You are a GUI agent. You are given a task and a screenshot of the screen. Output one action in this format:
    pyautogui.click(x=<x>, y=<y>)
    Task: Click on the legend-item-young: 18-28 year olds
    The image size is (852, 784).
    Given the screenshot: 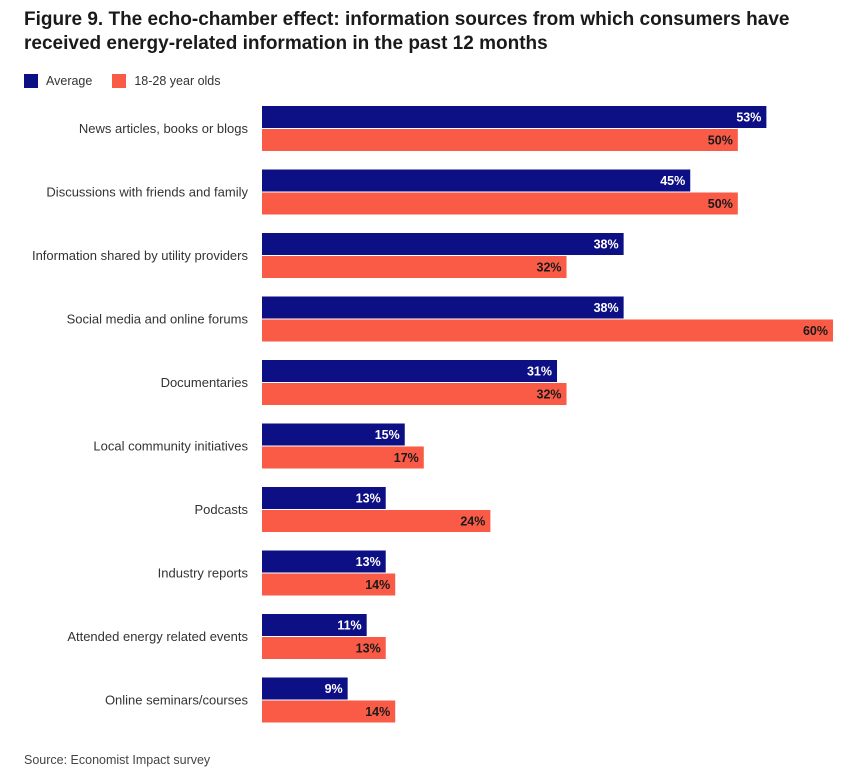 What is the action you would take?
    pyautogui.click(x=166, y=81)
    